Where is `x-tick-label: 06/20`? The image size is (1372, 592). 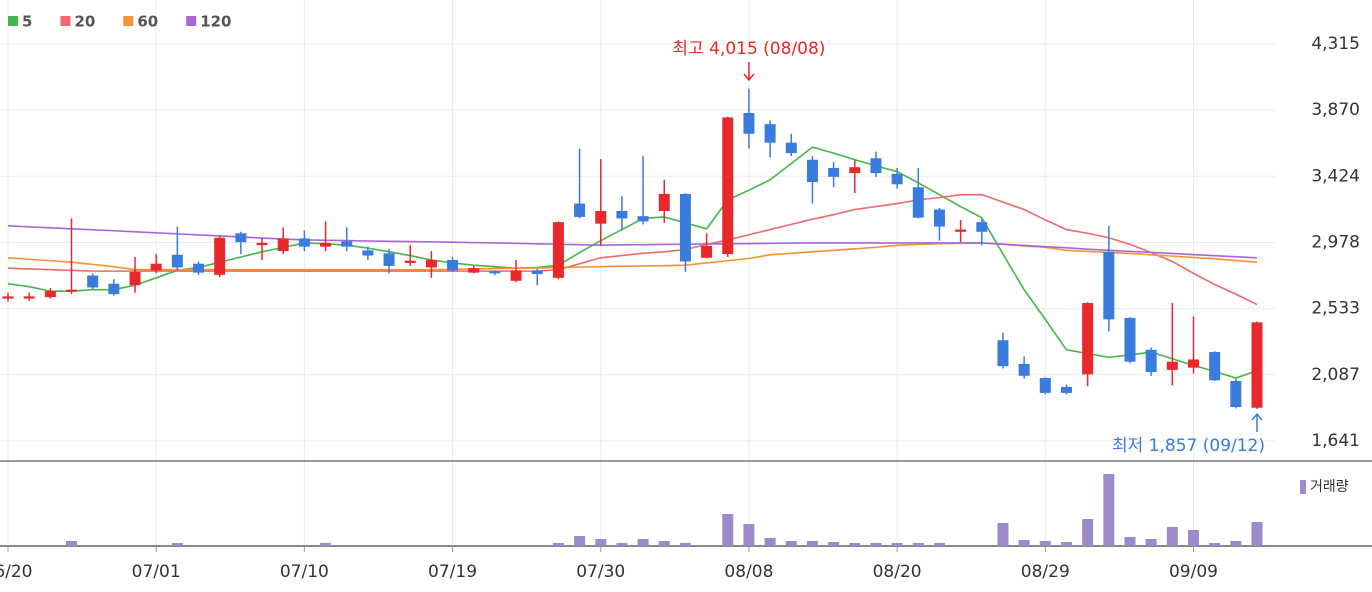 x-tick-label: 06/20 is located at coordinates (16, 572).